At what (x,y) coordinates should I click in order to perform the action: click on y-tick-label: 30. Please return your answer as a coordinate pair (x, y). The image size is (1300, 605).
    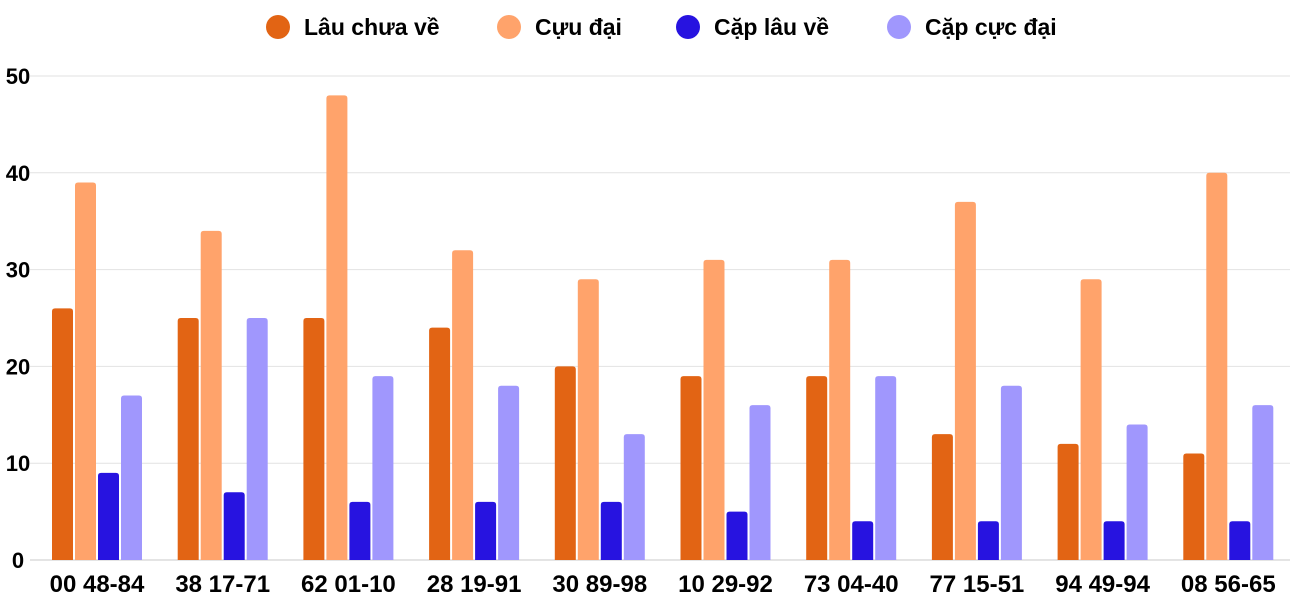
    Looking at the image, I should click on (18, 270).